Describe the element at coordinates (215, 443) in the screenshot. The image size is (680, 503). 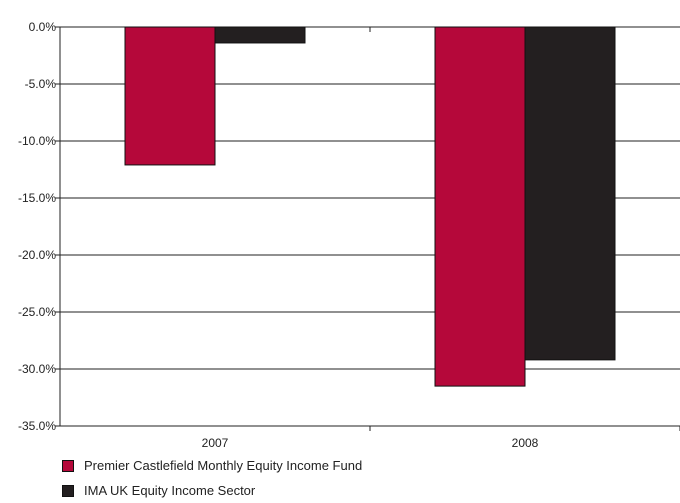
I see `x-tick-label: 2007` at that location.